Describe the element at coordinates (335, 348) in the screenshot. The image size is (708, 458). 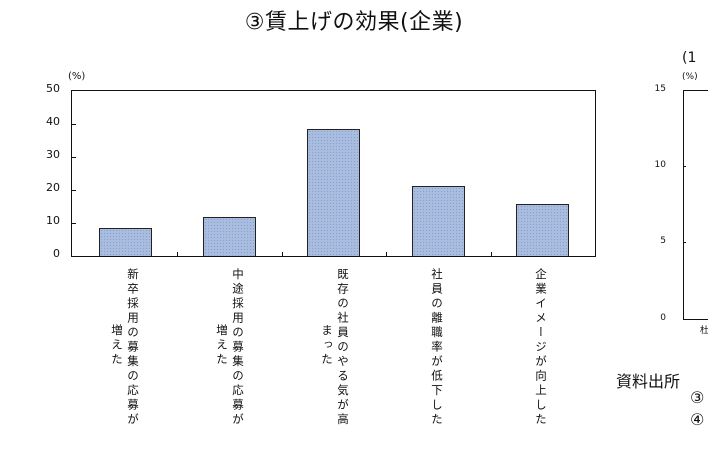
I see `x-label-2: 既存の社員のやる気が高 まった` at that location.